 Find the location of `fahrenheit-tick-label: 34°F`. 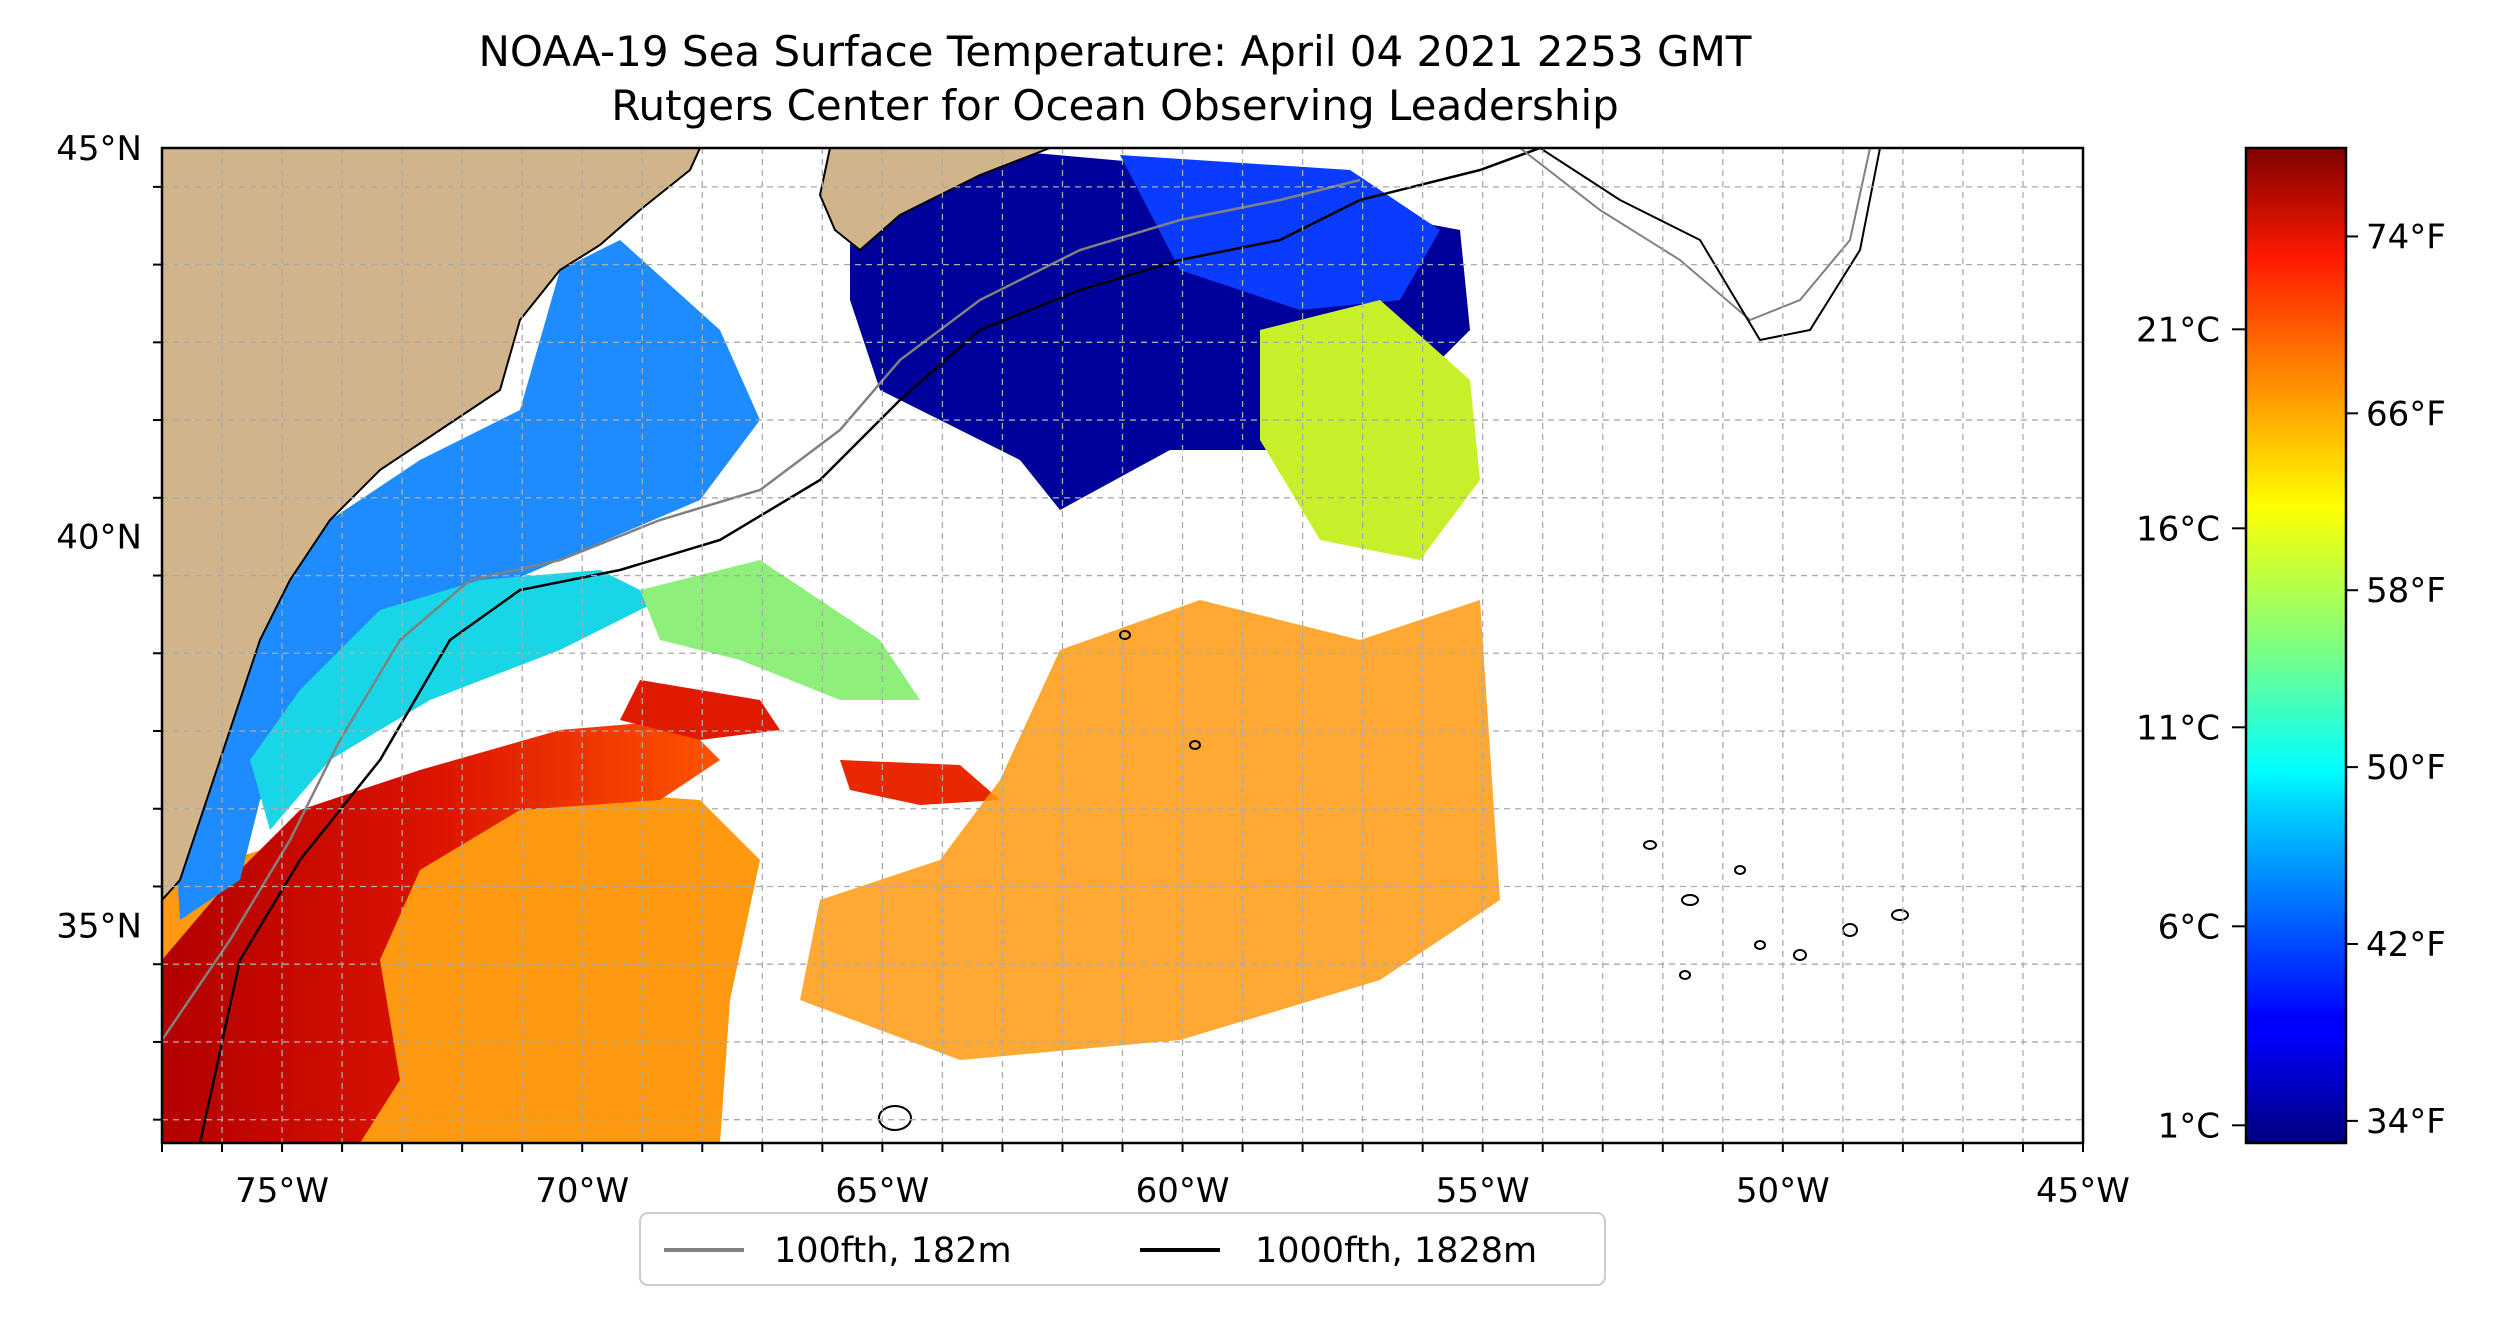

fahrenheit-tick-label: 34°F is located at coordinates (2406, 1122).